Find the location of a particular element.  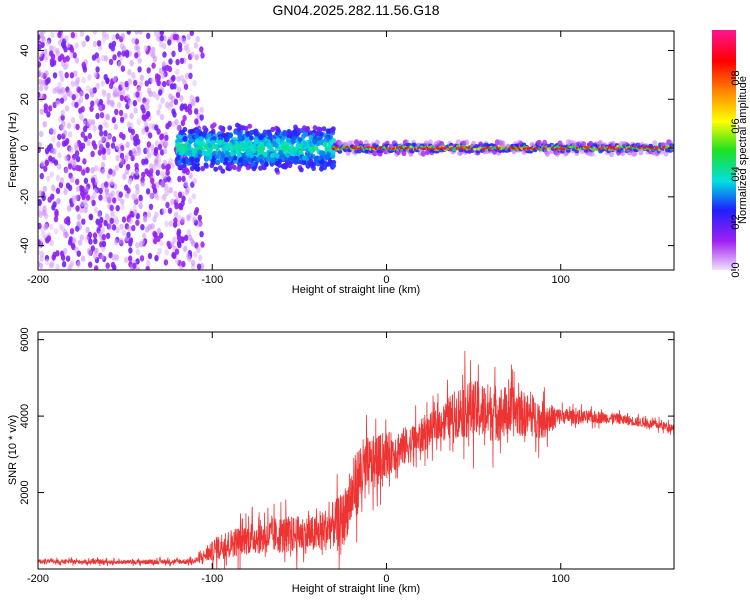

spectrogram-y-tick-label: -40 is located at coordinates (25, 246).